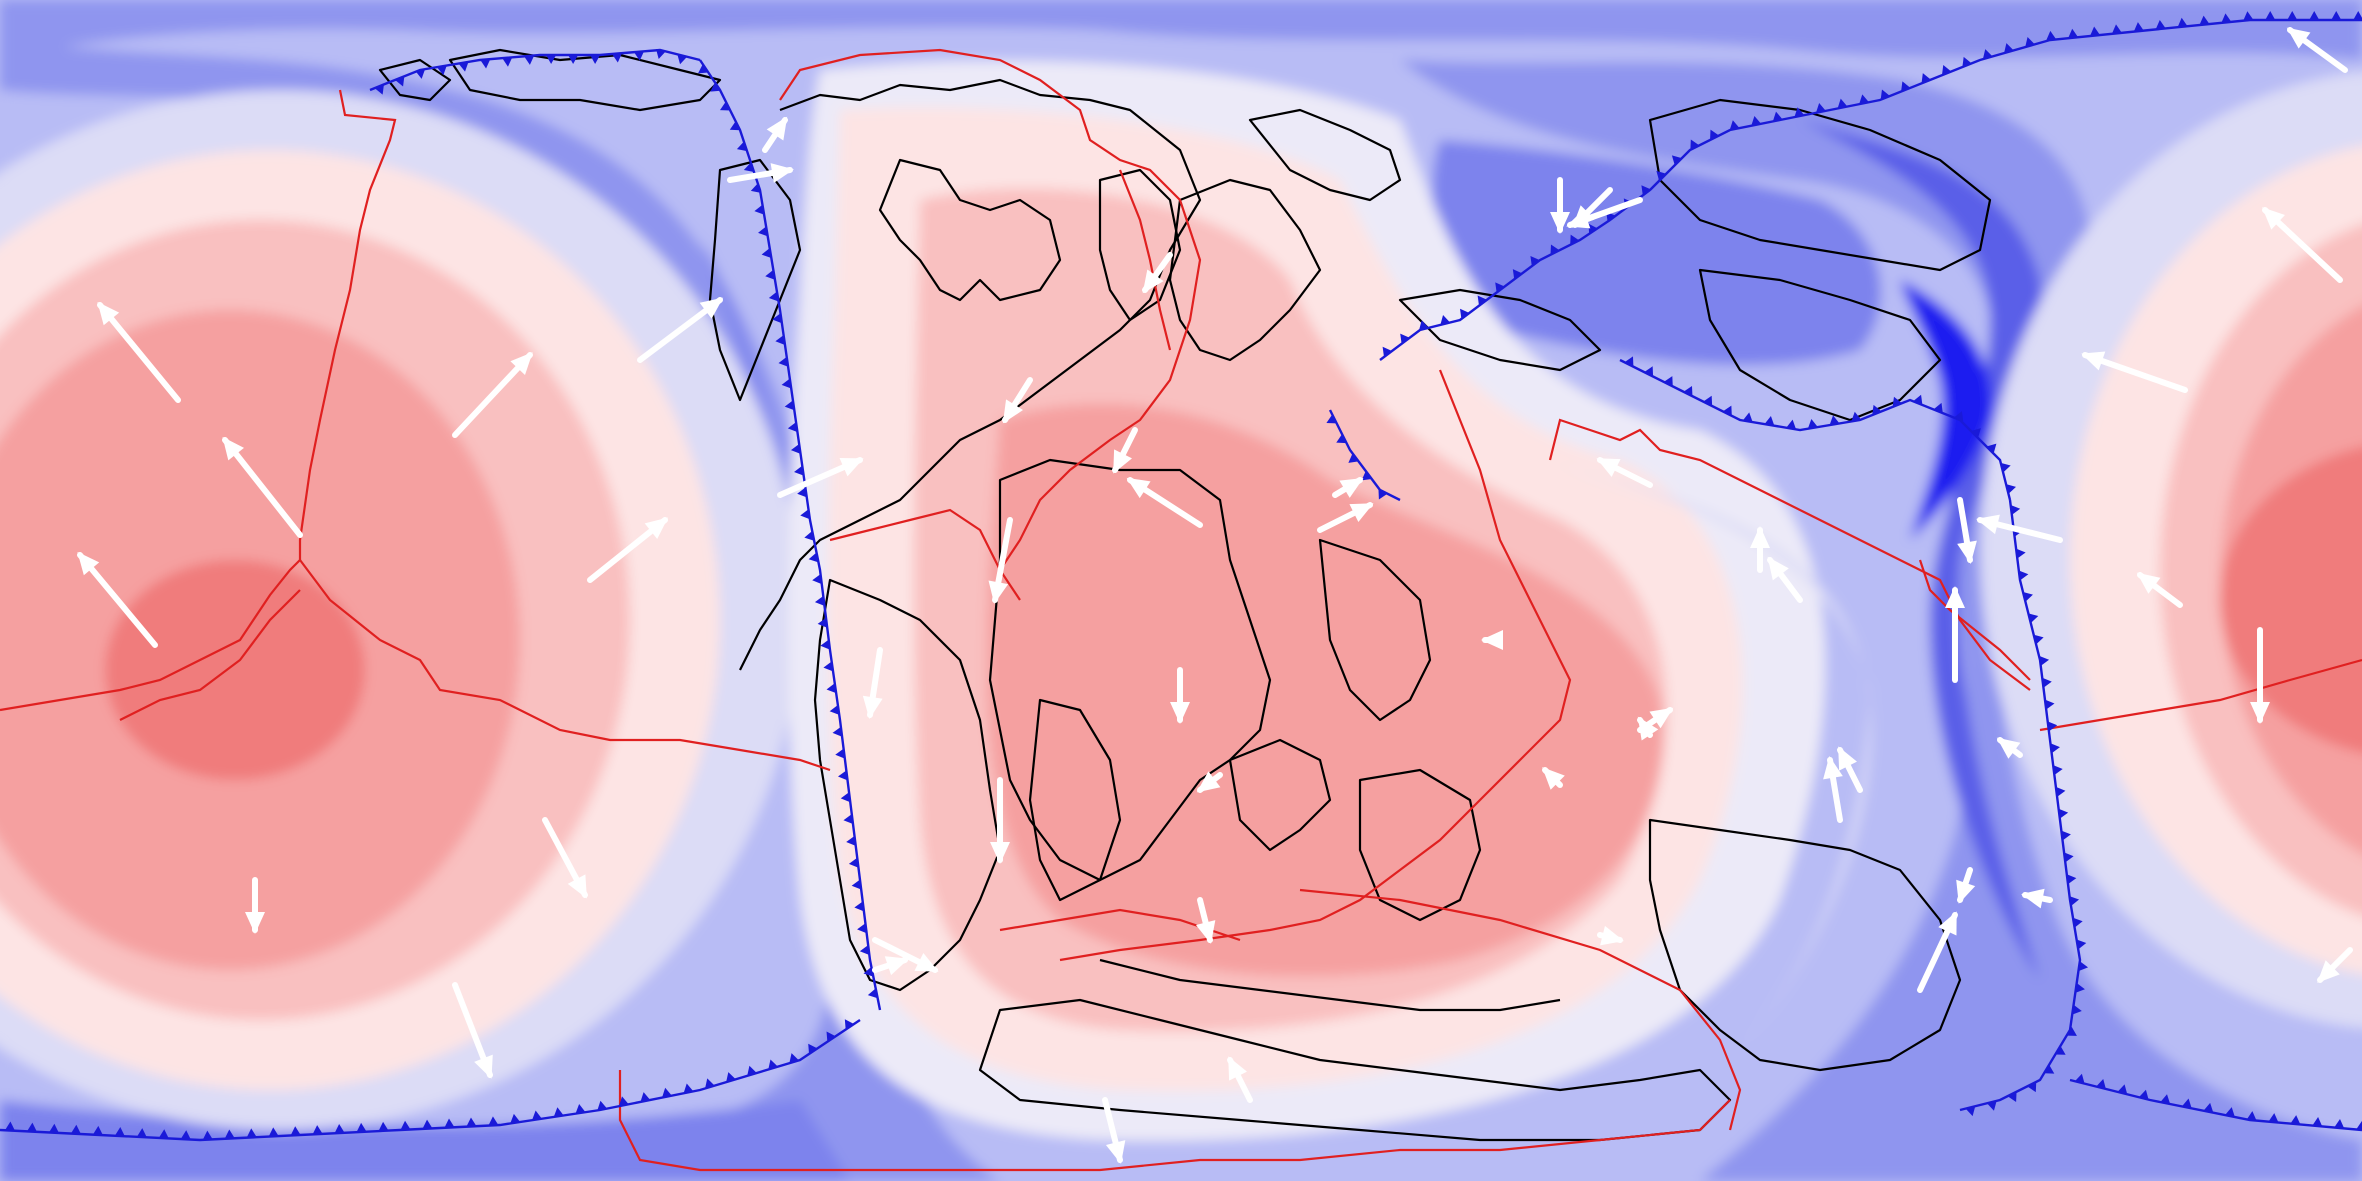 The width and height of the screenshot is (2362, 1181). I want to click on coastline-madagascar, so click(1280, 795).